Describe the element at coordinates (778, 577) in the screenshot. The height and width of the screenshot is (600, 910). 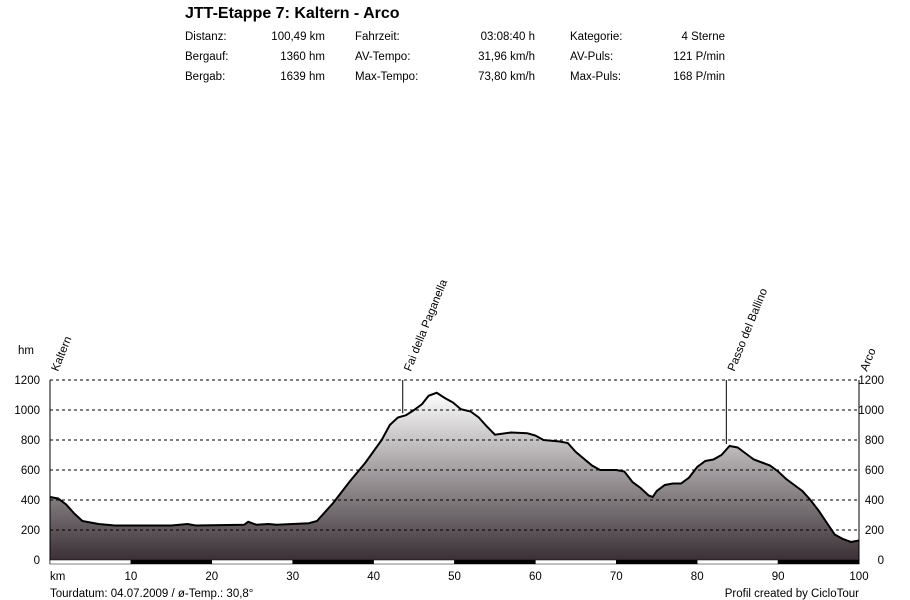
I see `x-tick-label: 90` at that location.